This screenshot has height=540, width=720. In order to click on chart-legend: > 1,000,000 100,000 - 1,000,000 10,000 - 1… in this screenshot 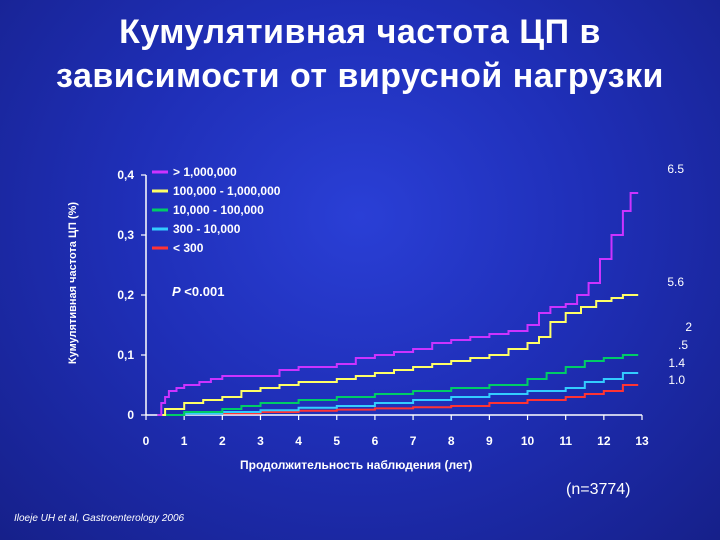, I will do `click(216, 210)`.